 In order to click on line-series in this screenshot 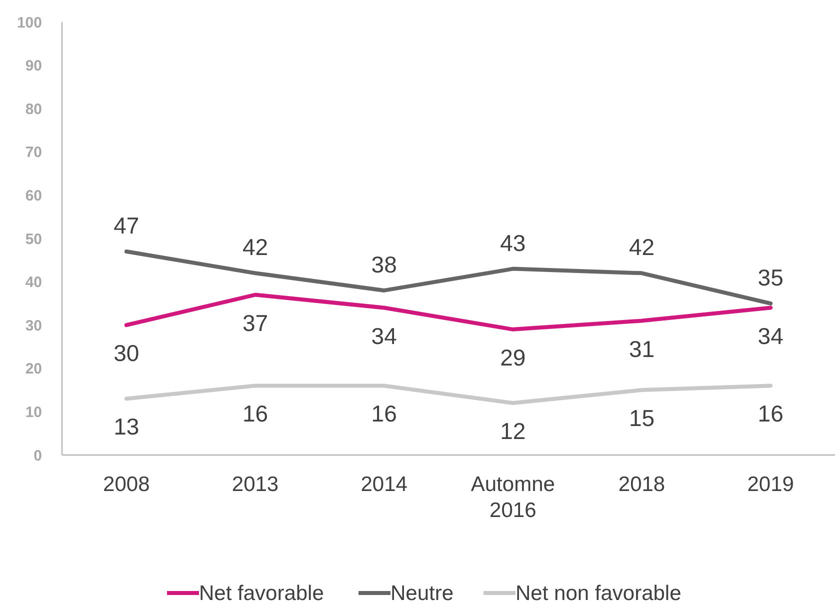, I will do `click(448, 395)`.